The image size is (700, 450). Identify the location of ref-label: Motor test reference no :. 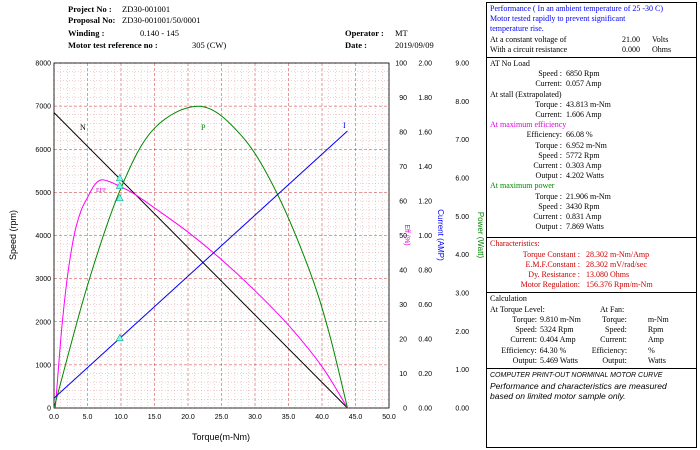
(113, 45).